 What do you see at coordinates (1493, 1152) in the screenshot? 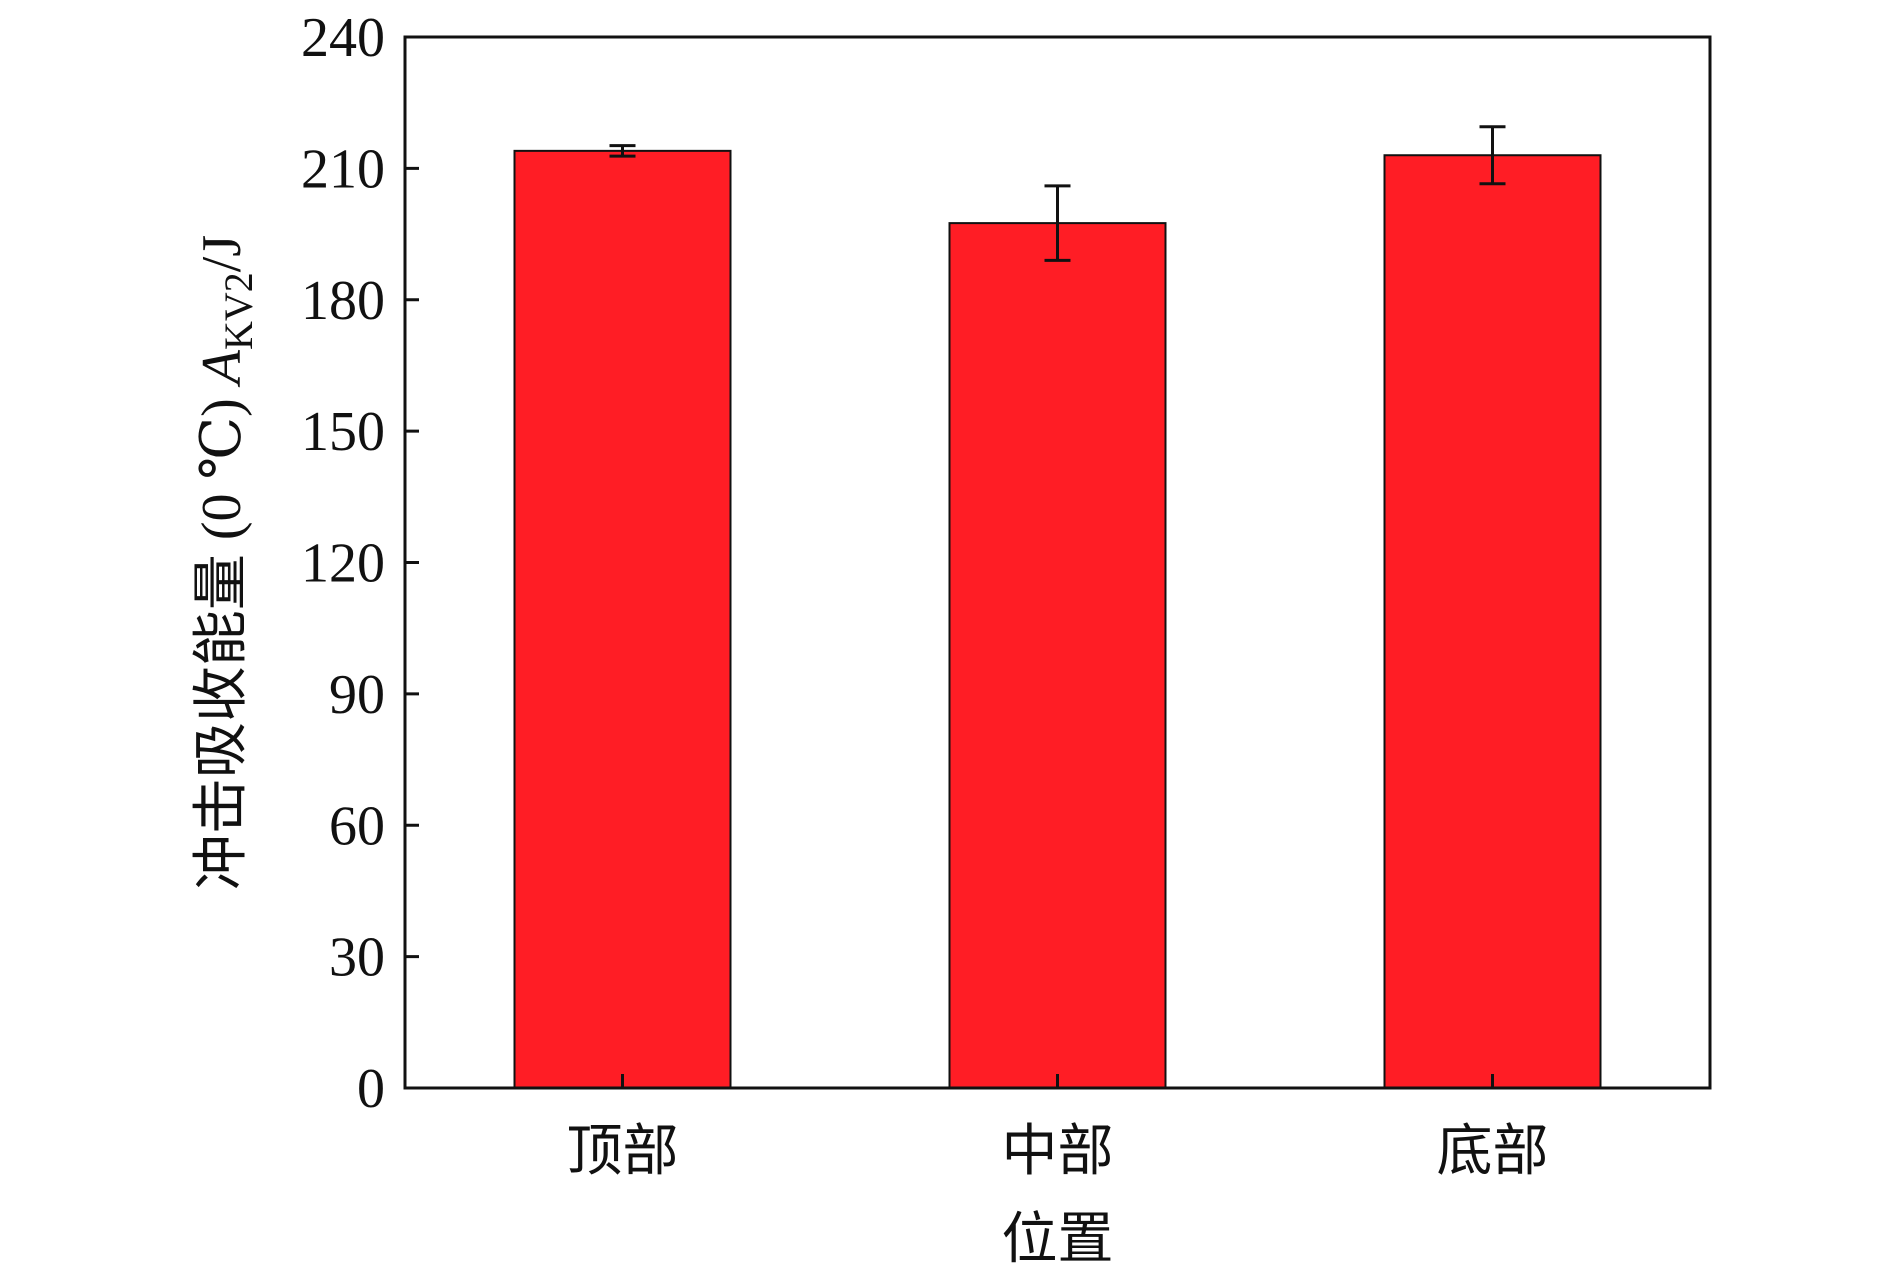
I see `x-category-label: 底部` at bounding box center [1493, 1152].